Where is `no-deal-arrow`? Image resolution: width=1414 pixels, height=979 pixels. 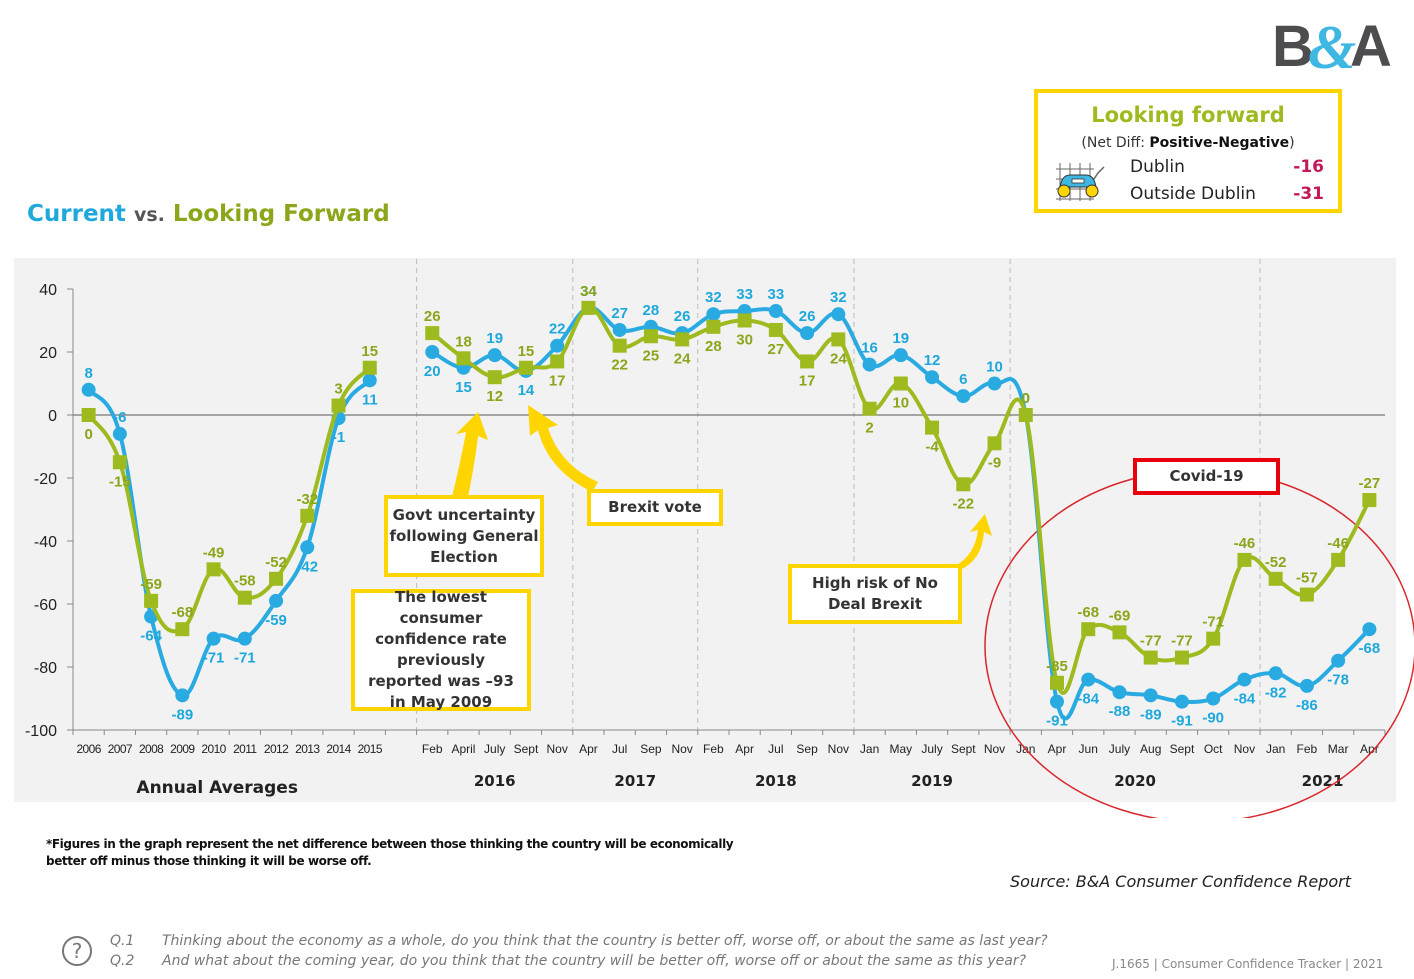 no-deal-arrow is located at coordinates (973, 542).